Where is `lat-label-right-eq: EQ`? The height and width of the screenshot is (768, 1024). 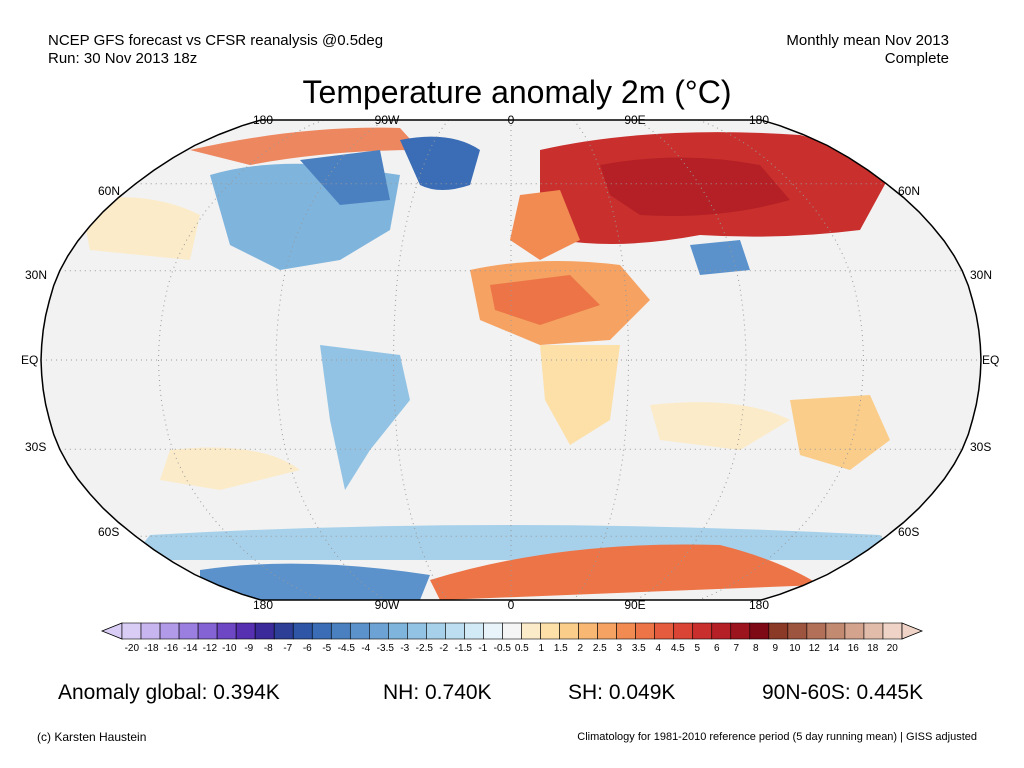 lat-label-right-eq: EQ is located at coordinates (991, 360).